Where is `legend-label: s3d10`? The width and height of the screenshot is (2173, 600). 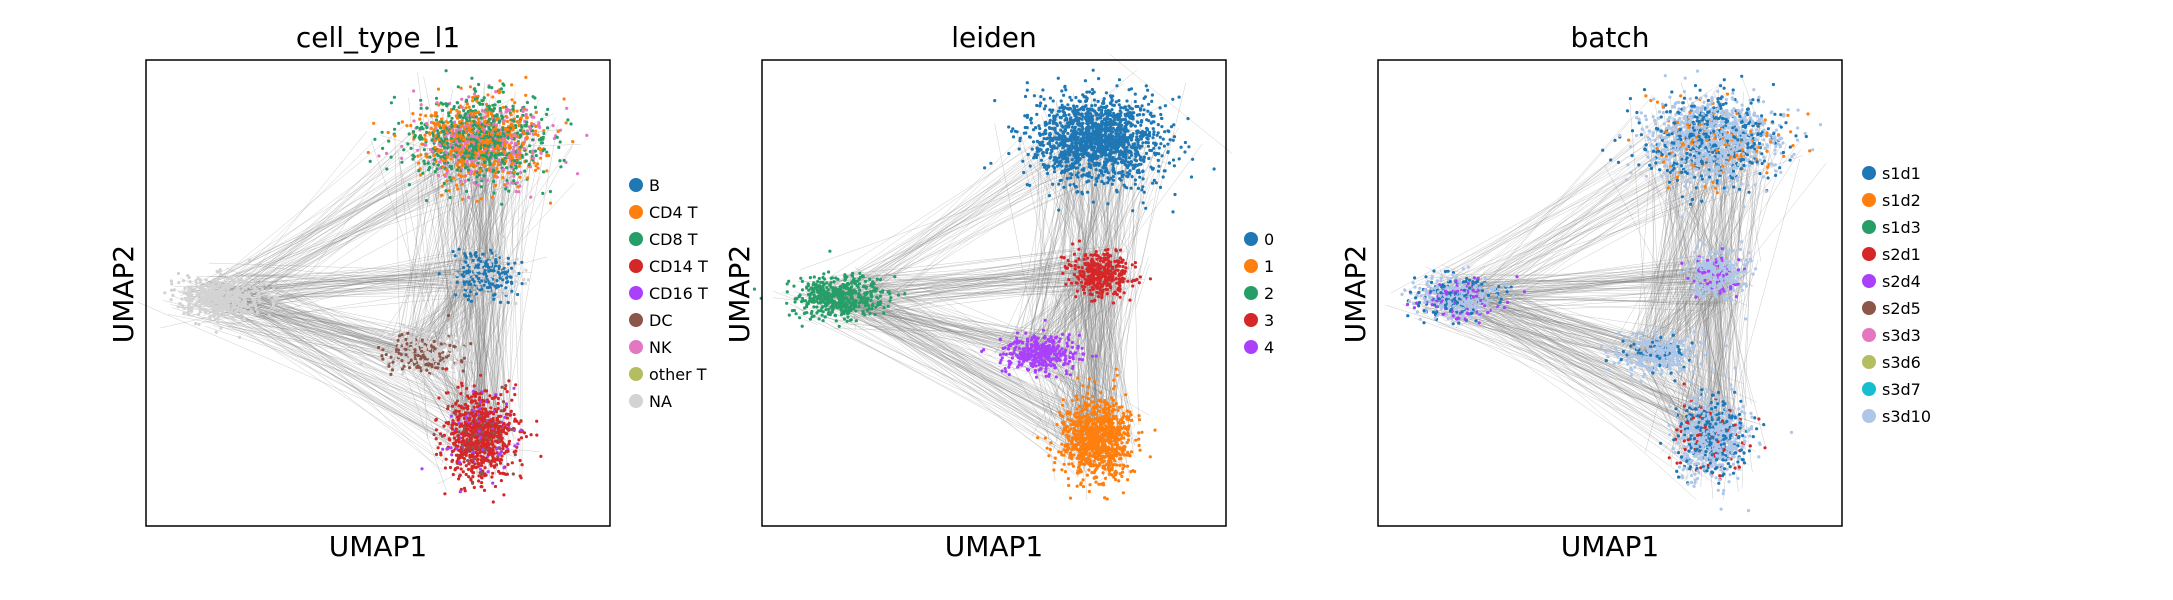
legend-label: s3d10 is located at coordinates (1906, 416).